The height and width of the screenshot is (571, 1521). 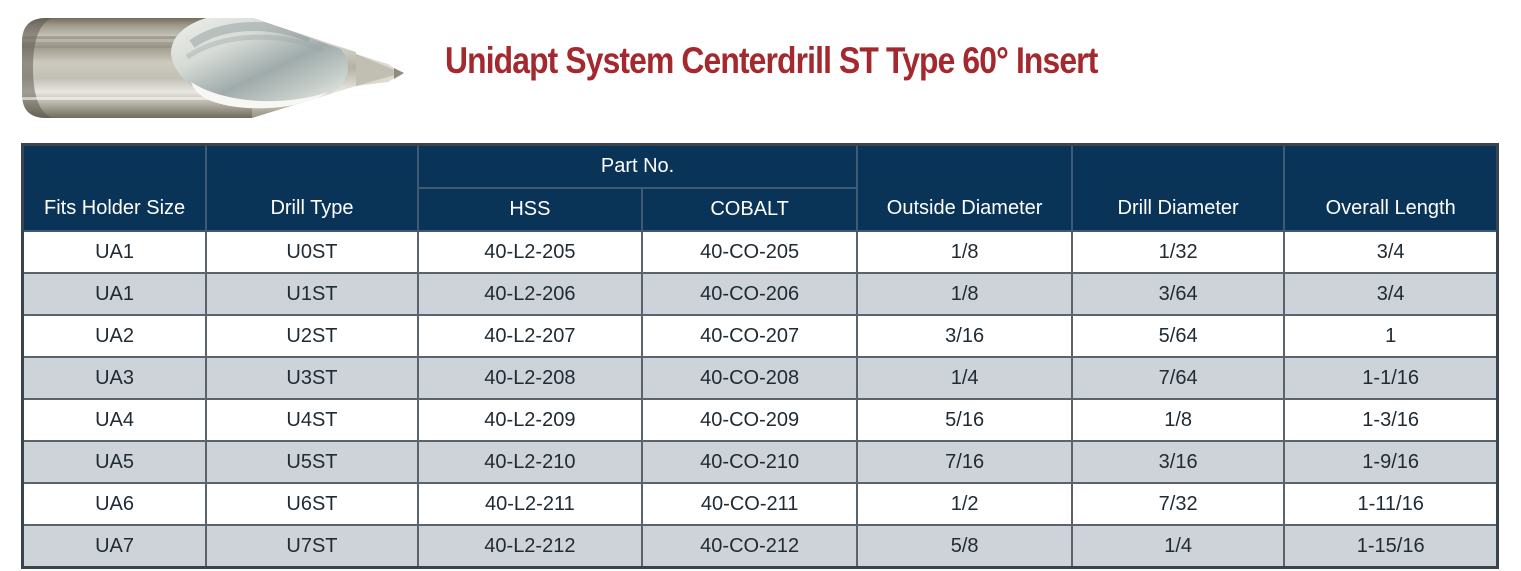 I want to click on cell-holder: UA4, so click(x=114, y=420).